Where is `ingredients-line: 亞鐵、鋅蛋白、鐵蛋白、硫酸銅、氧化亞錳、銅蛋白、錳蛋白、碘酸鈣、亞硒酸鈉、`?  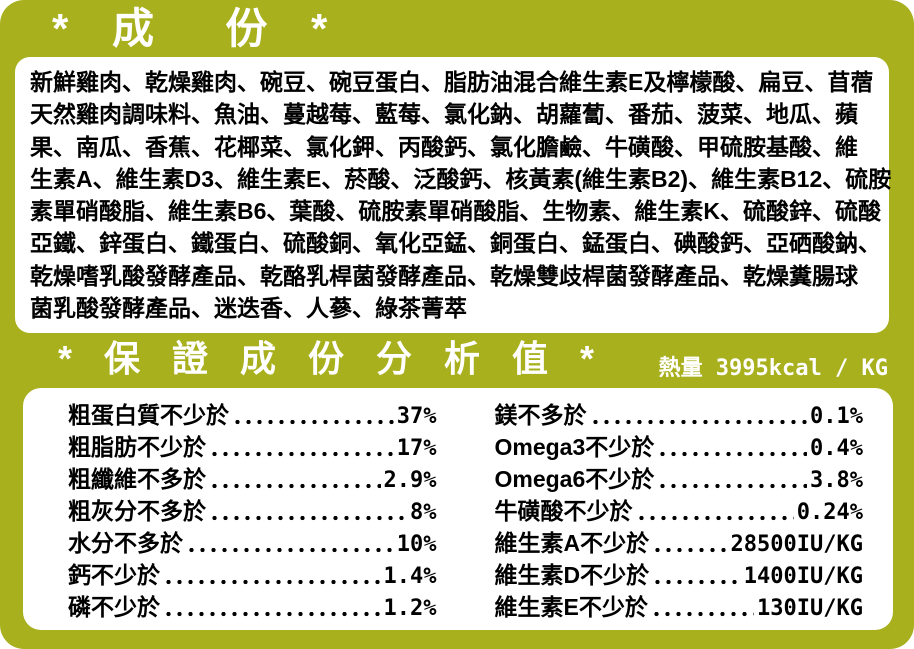 ingredients-line: 亞鐵、鋅蛋白、鐵蛋白、硫酸銅、氧化亞錳、銅蛋白、錳蛋白、碘酸鈣、亞硒酸鈉、 is located at coordinates (455, 243).